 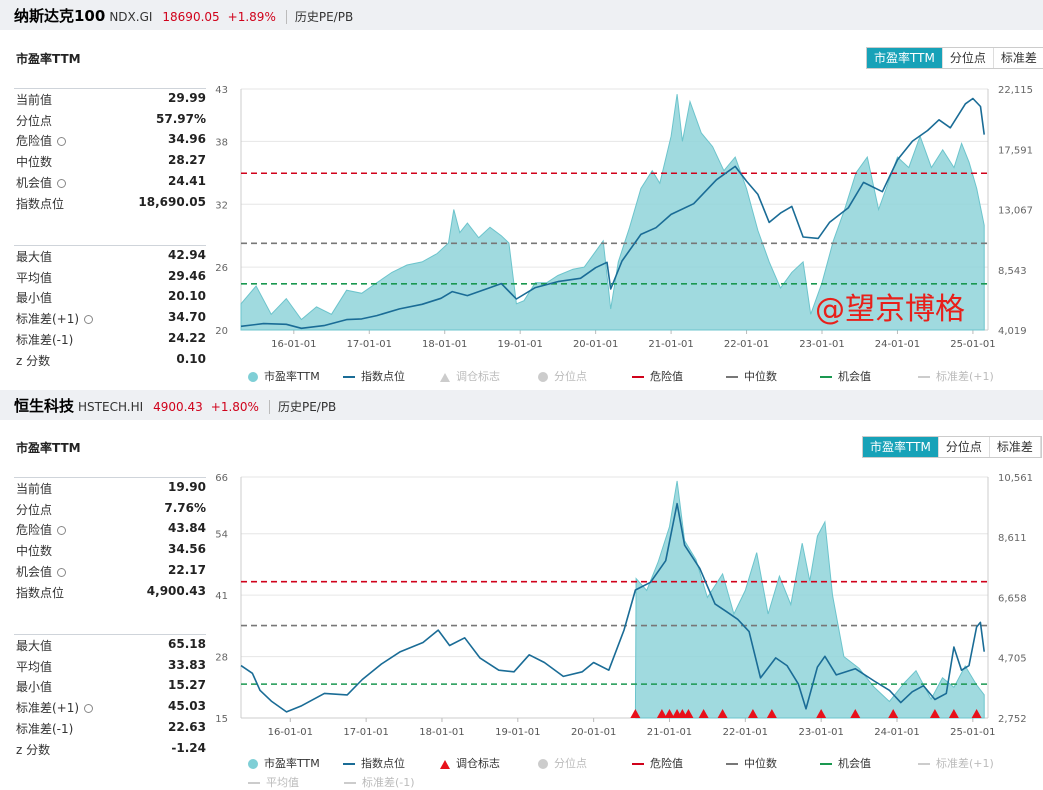 What do you see at coordinates (110, 339) in the screenshot?
I see `stat-row: 标准差(-1) 24.22` at bounding box center [110, 339].